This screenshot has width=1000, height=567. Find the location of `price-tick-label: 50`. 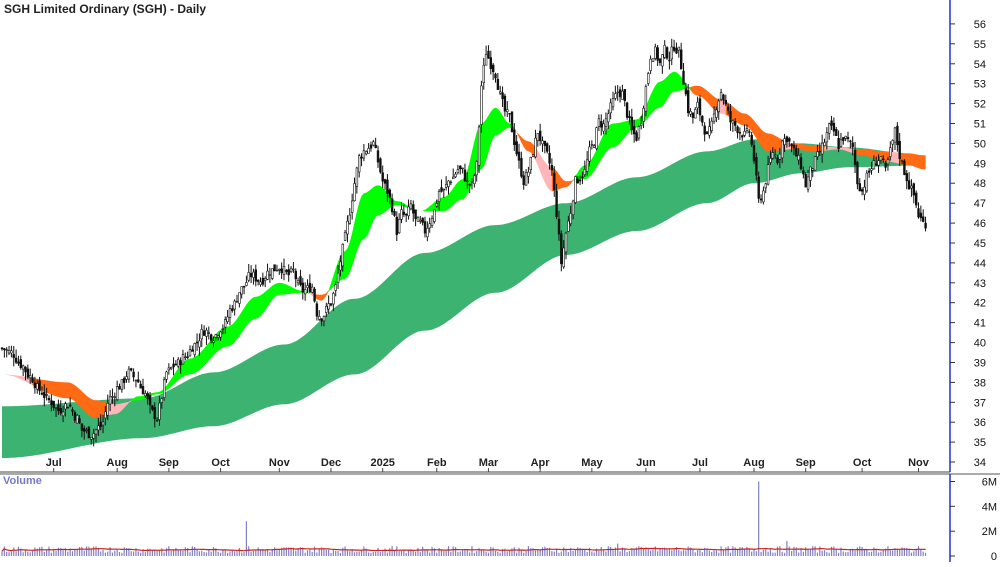

price-tick-label: 50 is located at coordinates (980, 144).